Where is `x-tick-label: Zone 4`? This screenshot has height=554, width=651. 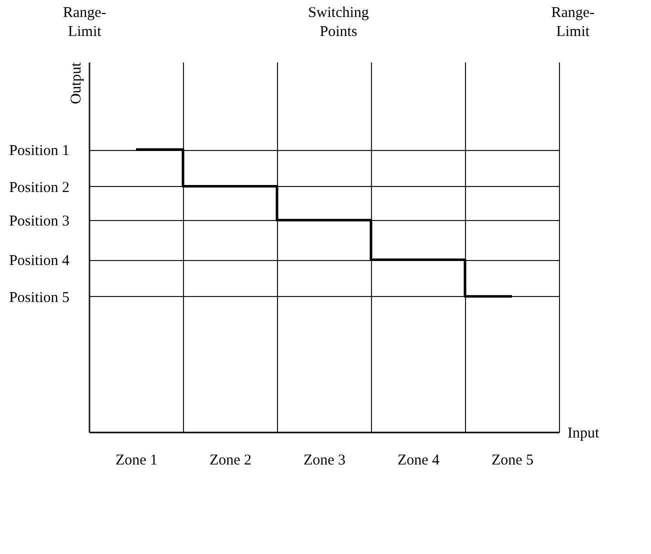 x-tick-label: Zone 4 is located at coordinates (418, 460).